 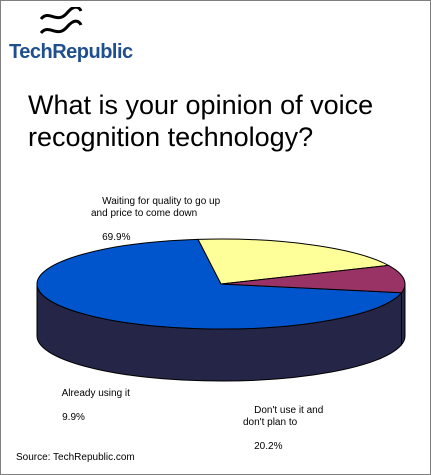 I want to click on slice-value-label: 9.9%, so click(x=73, y=417).